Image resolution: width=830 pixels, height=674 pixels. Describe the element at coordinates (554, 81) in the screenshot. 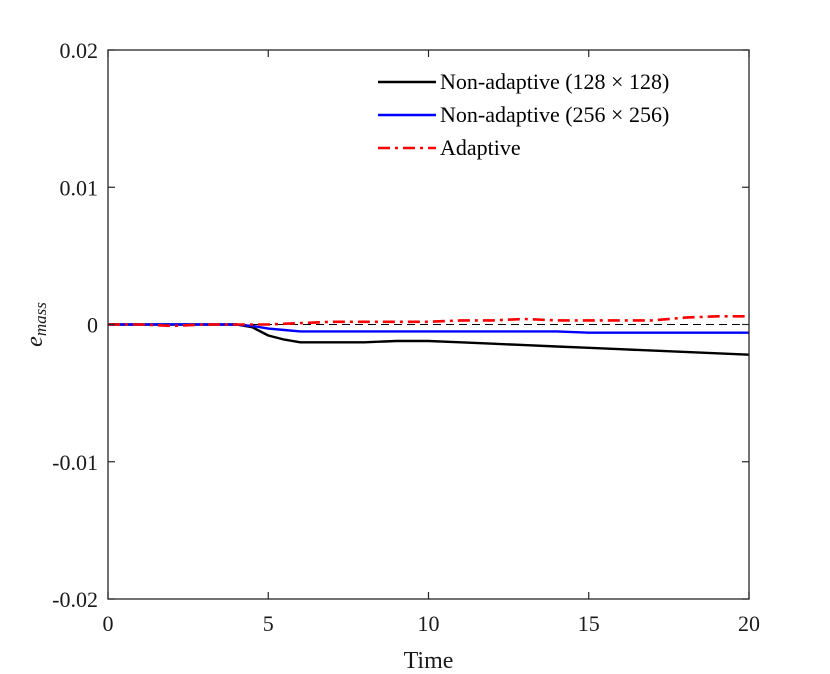

I see `legend-label-0: Non-adaptive (128 × 128)` at that location.